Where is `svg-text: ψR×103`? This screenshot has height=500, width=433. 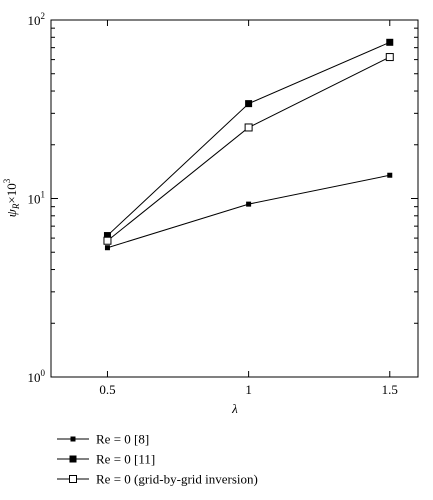 svg-text: ψR×103 is located at coordinates (11, 197).